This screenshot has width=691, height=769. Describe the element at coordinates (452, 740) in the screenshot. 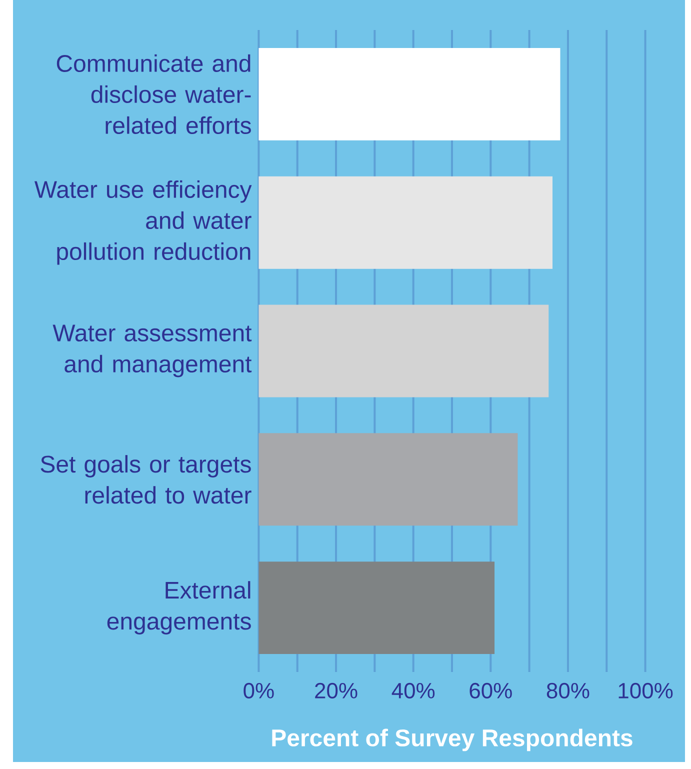

I see `x-axis-title: Percent of Survey Respondents` at that location.